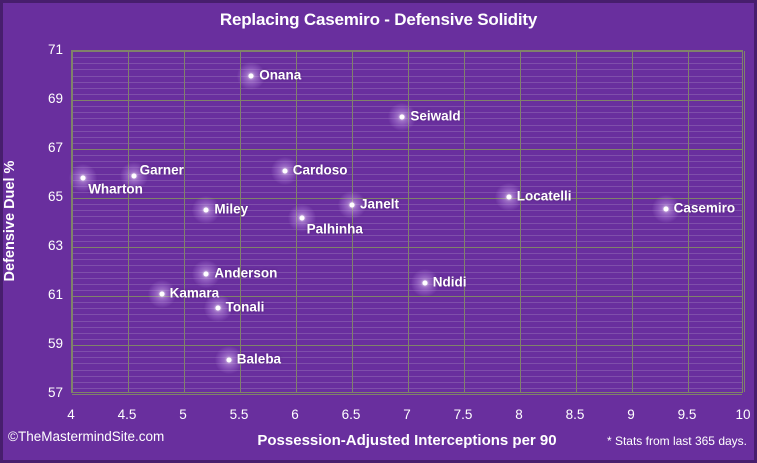 Image resolution: width=757 pixels, height=463 pixels. What do you see at coordinates (435, 116) in the screenshot?
I see `data-point-label: Seiwald` at bounding box center [435, 116].